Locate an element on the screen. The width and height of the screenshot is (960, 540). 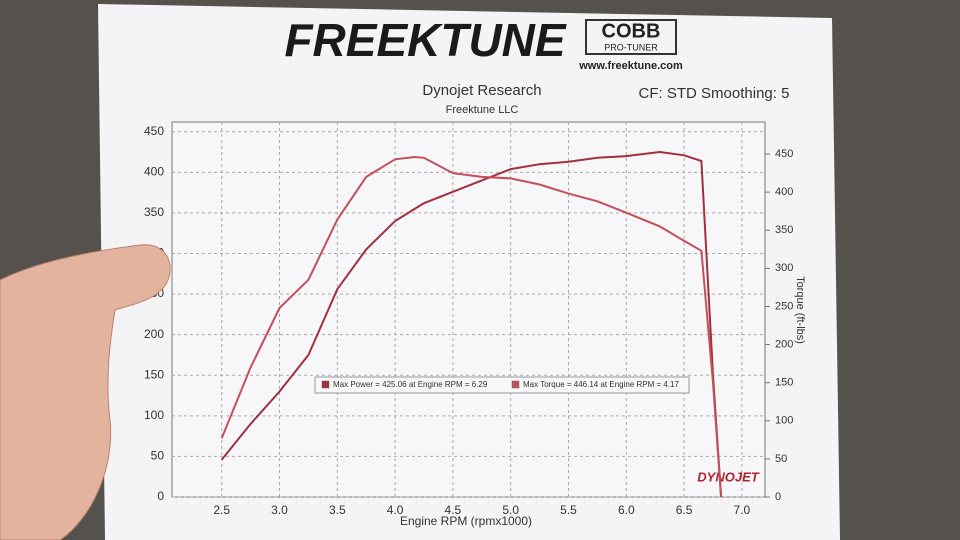
hand is located at coordinates (85, 392).